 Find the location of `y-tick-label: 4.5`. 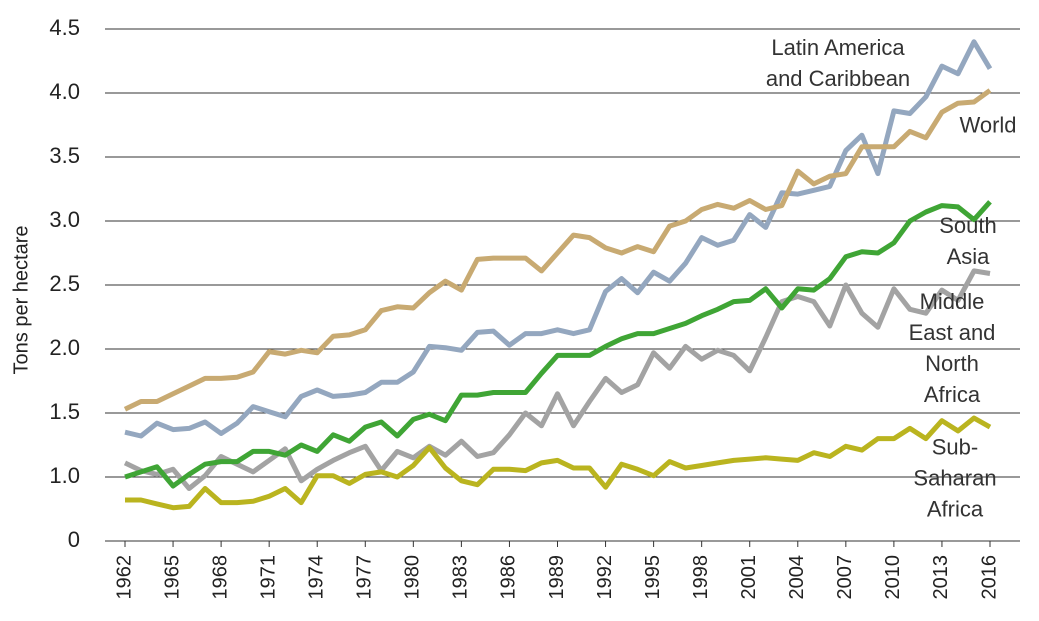

y-tick-label: 4.5 is located at coordinates (64, 27).